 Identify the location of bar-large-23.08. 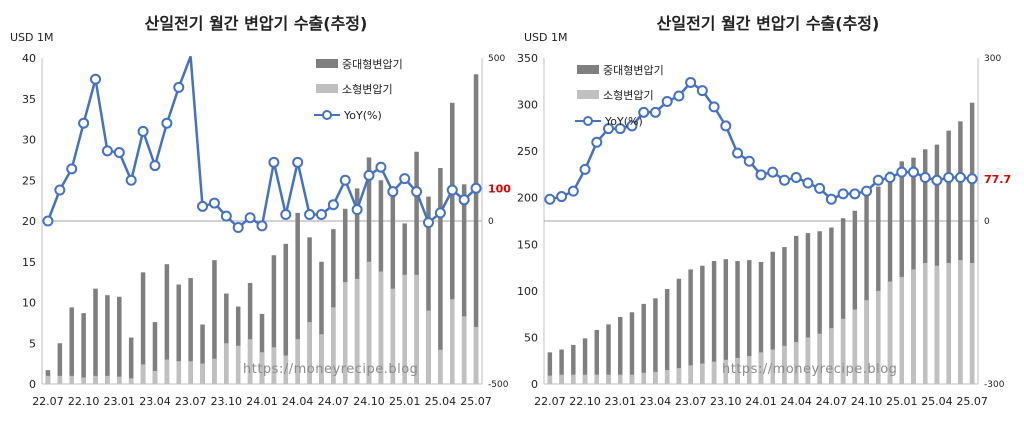
(702, 324).